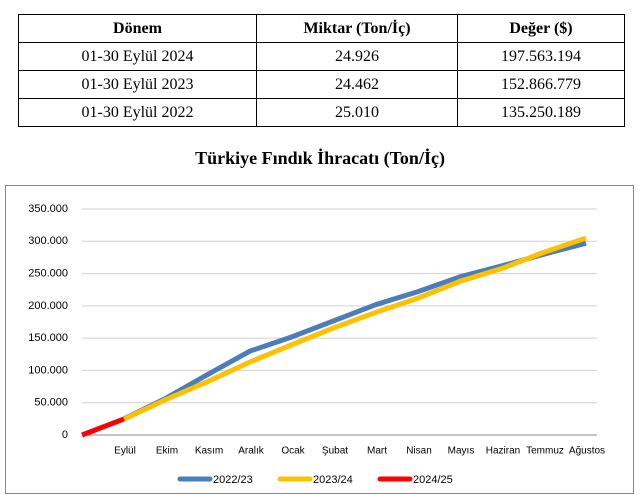 This screenshot has height=495, width=641. What do you see at coordinates (48, 273) in the screenshot?
I see `y-tick-label: 250.000` at bounding box center [48, 273].